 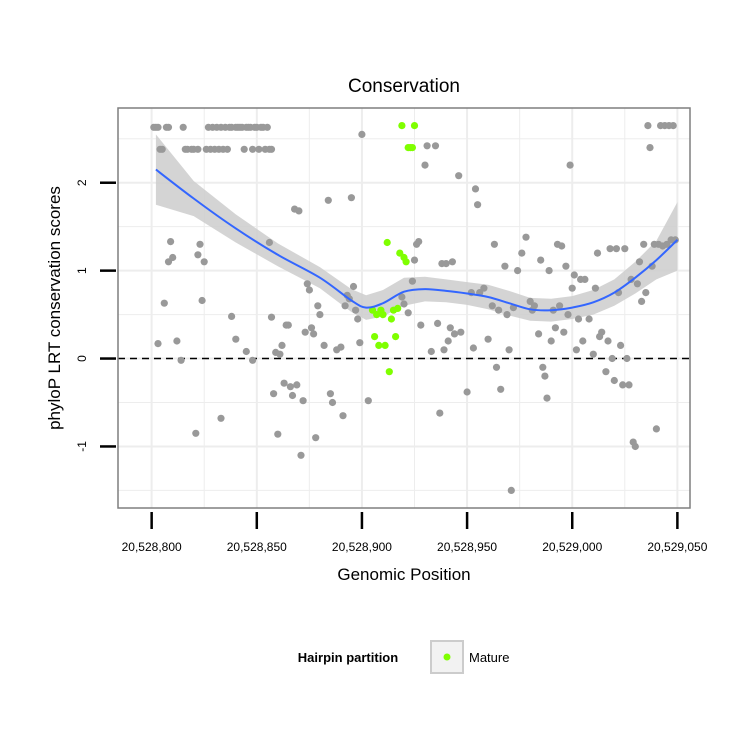 What do you see at coordinates (348, 657) in the screenshot?
I see `legend-title: Hairpin partition` at bounding box center [348, 657].